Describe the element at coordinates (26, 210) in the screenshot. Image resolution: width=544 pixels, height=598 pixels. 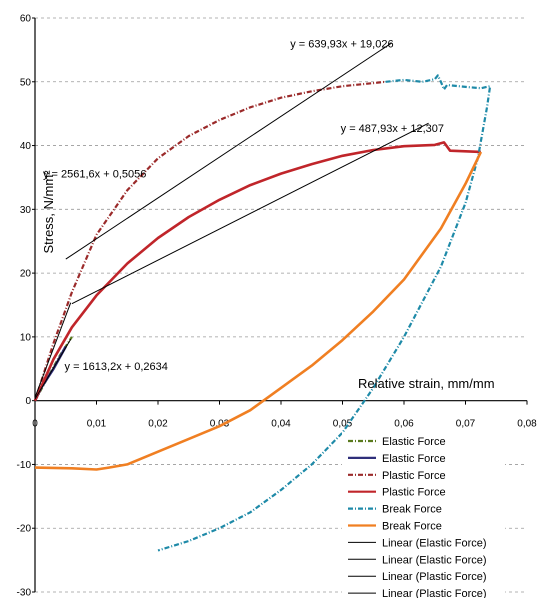
I see `y-tick-label: 30` at that location.